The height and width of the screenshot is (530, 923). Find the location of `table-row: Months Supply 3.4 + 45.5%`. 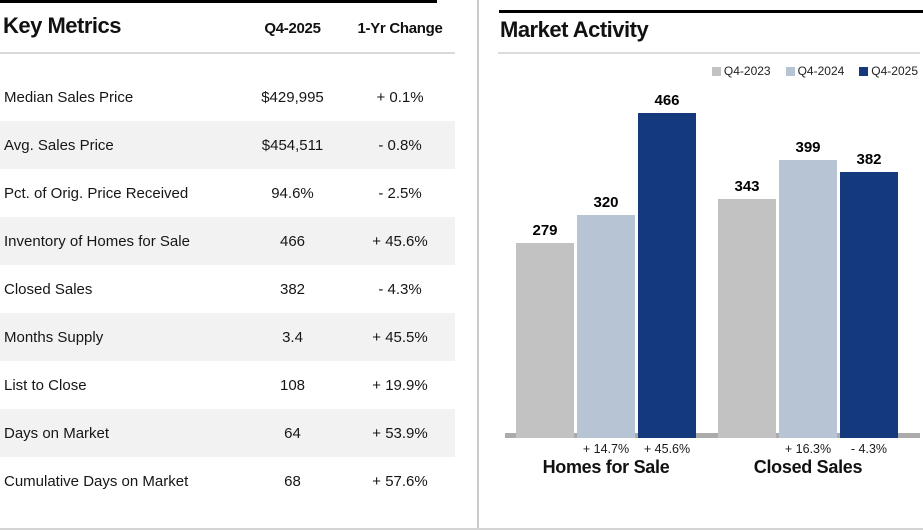

table-row: Months Supply 3.4 + 45.5% is located at coordinates (227, 337).